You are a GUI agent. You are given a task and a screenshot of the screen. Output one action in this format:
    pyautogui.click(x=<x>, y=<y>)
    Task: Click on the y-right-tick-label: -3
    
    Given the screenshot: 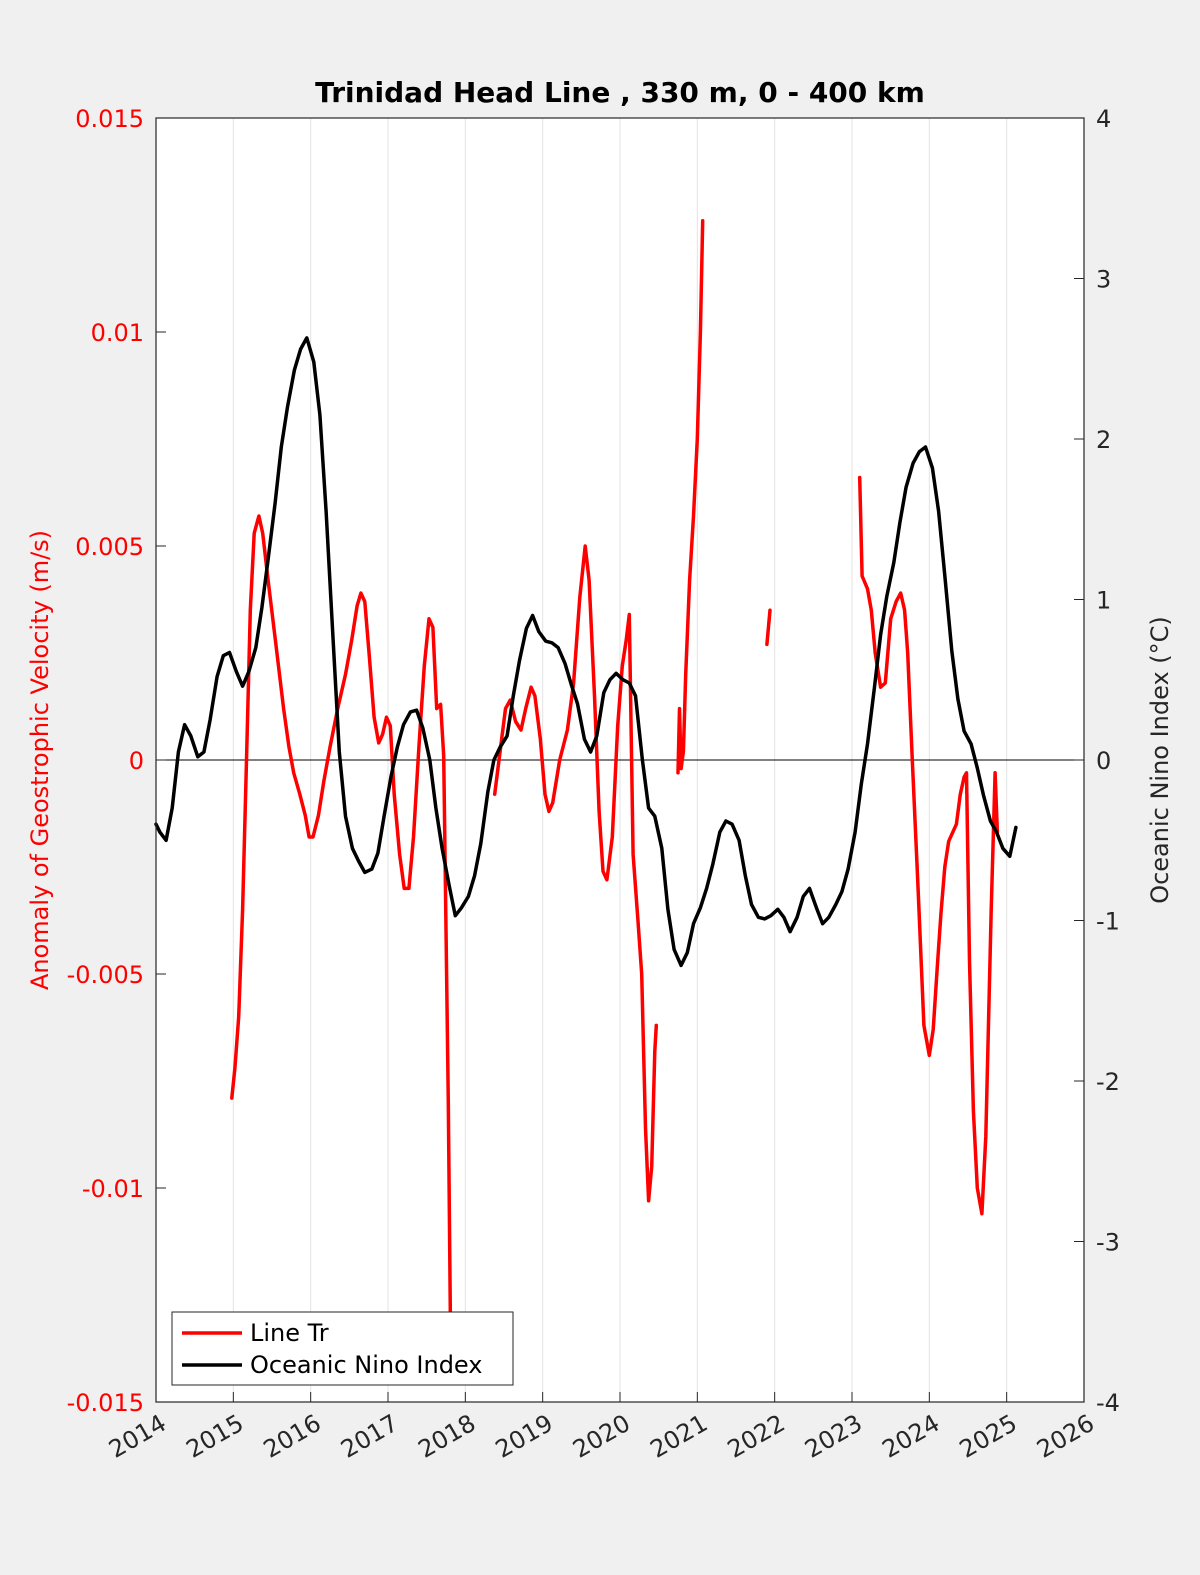 What is the action you would take?
    pyautogui.click(x=1108, y=1243)
    